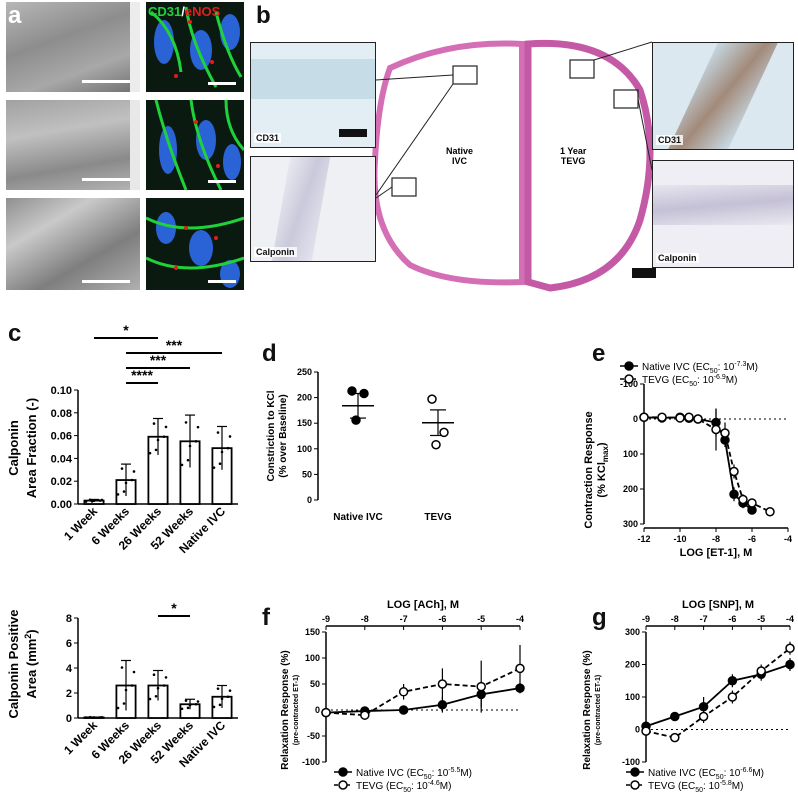 This screenshot has width=798, height=800. I want to click on x-axis-label: LOG [ET-1], M, so click(716, 553).